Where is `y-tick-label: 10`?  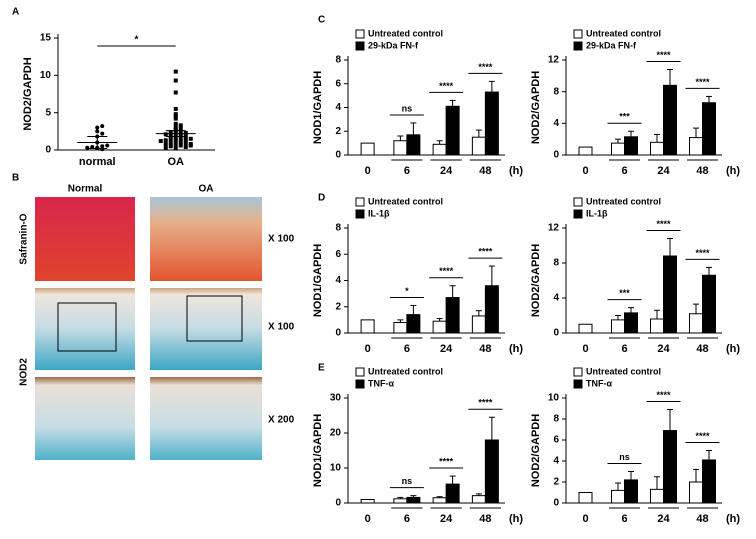
y-tick-label: 10 is located at coordinates (554, 398).